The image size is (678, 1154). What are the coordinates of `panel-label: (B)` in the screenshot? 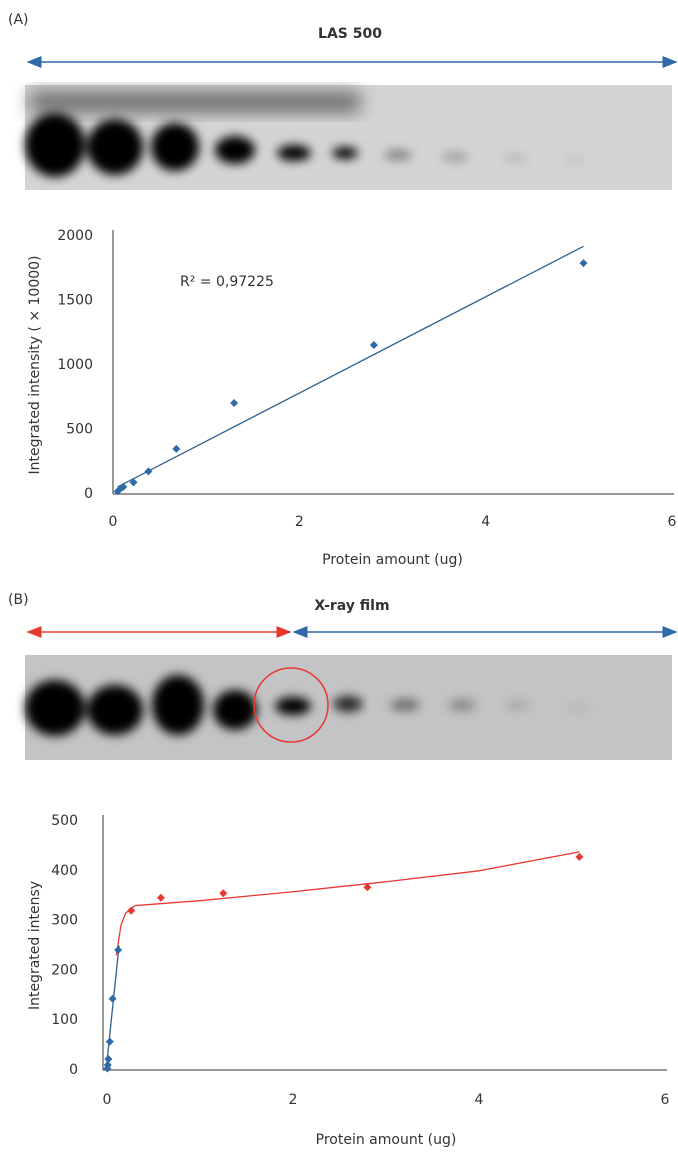 It's located at (18, 600).